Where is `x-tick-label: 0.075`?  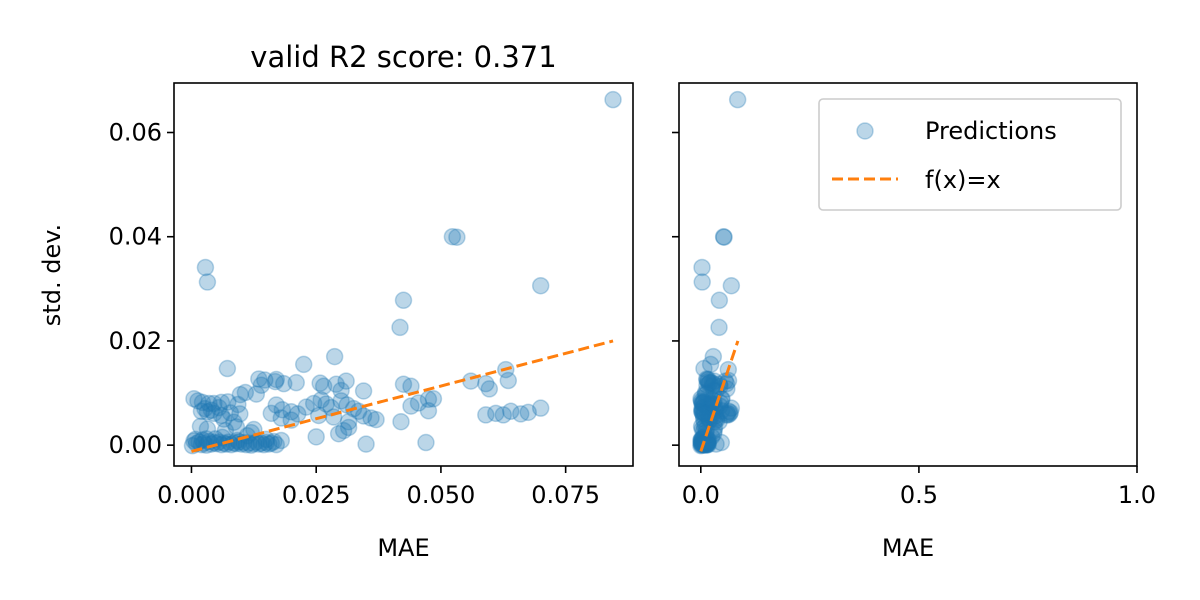 x-tick-label: 0.075 is located at coordinates (565, 495).